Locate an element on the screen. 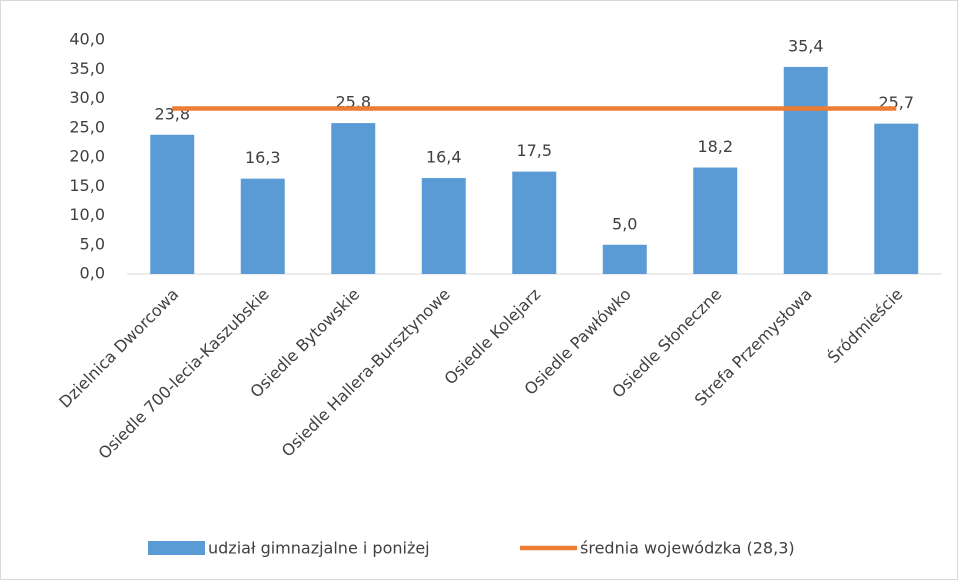 The height and width of the screenshot is (584, 958). legend-label: średnia wojewódzka (28,3) is located at coordinates (687, 548).